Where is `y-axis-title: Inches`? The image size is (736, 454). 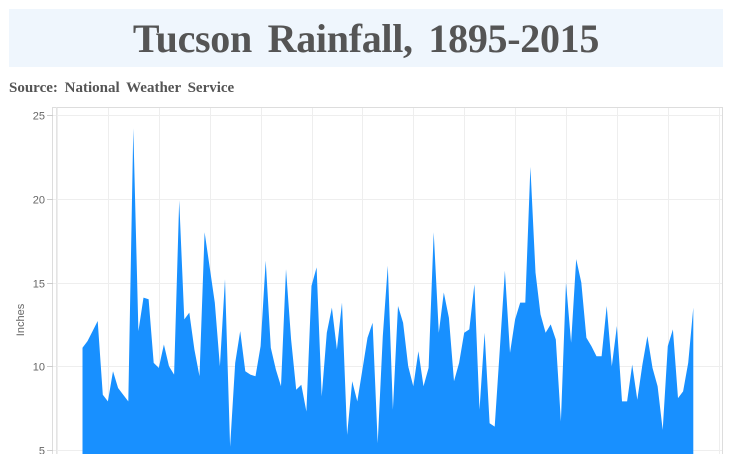
y-axis-title: Inches is located at coordinates (21, 319).